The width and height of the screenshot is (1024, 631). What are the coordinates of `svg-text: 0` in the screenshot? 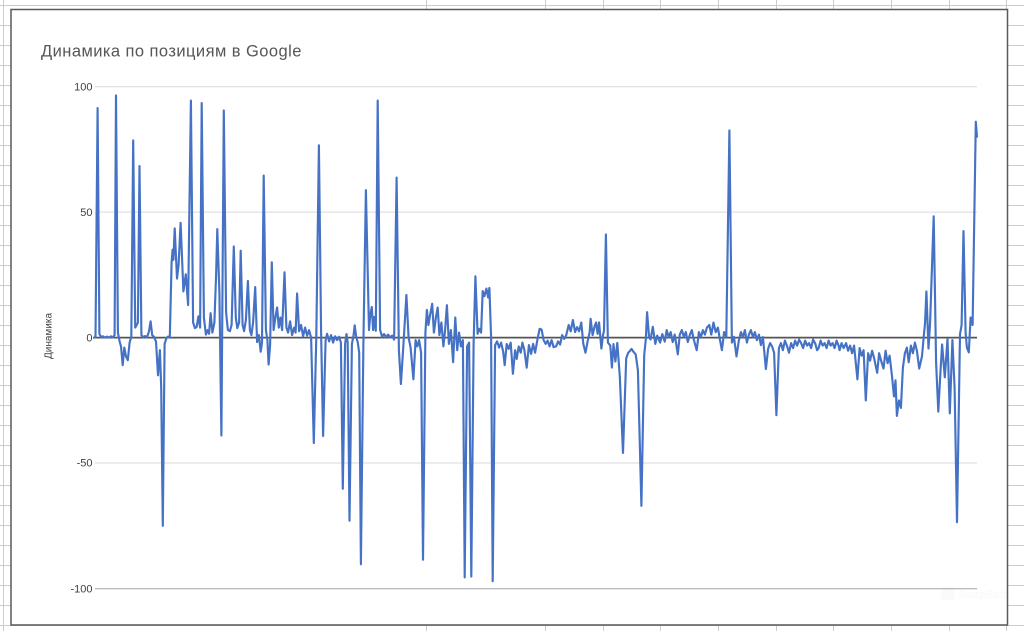 It's located at (89, 338).